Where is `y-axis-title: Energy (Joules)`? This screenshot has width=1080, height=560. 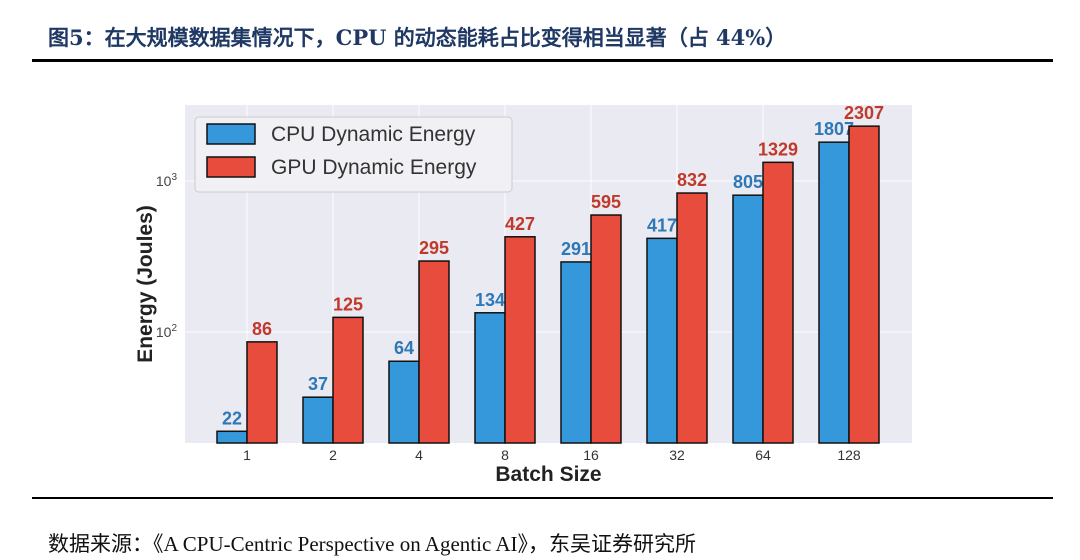 y-axis-title: Energy (Joules) is located at coordinates (145, 284).